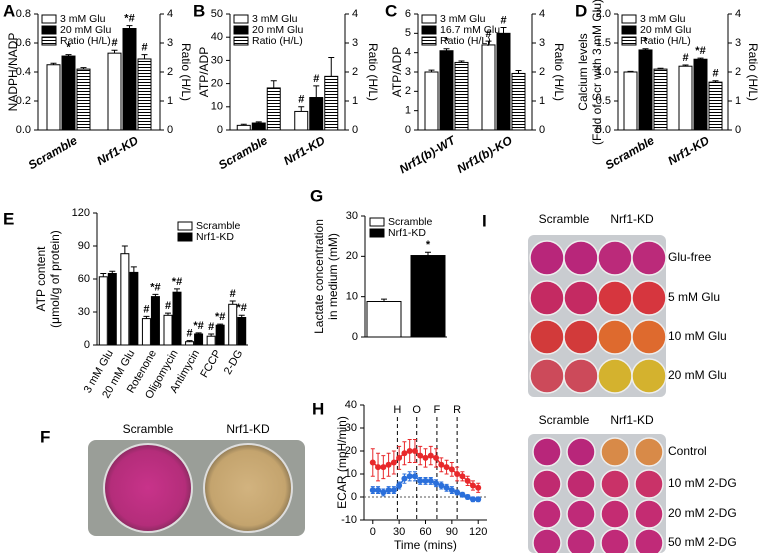 The width and height of the screenshot is (777, 553). Describe the element at coordinates (217, 84) in the screenshot. I see `y-tick-label: 20` at that location.